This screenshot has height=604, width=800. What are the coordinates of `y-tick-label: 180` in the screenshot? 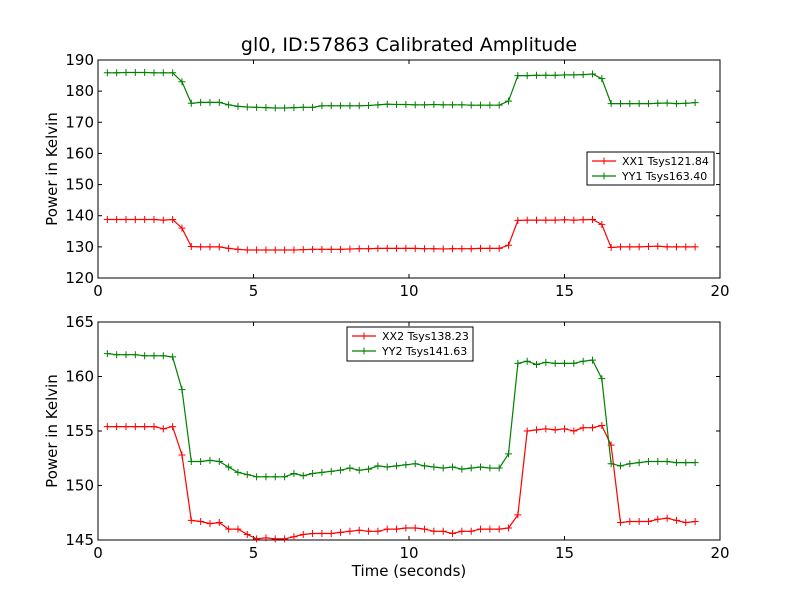 It's located at (79, 91).